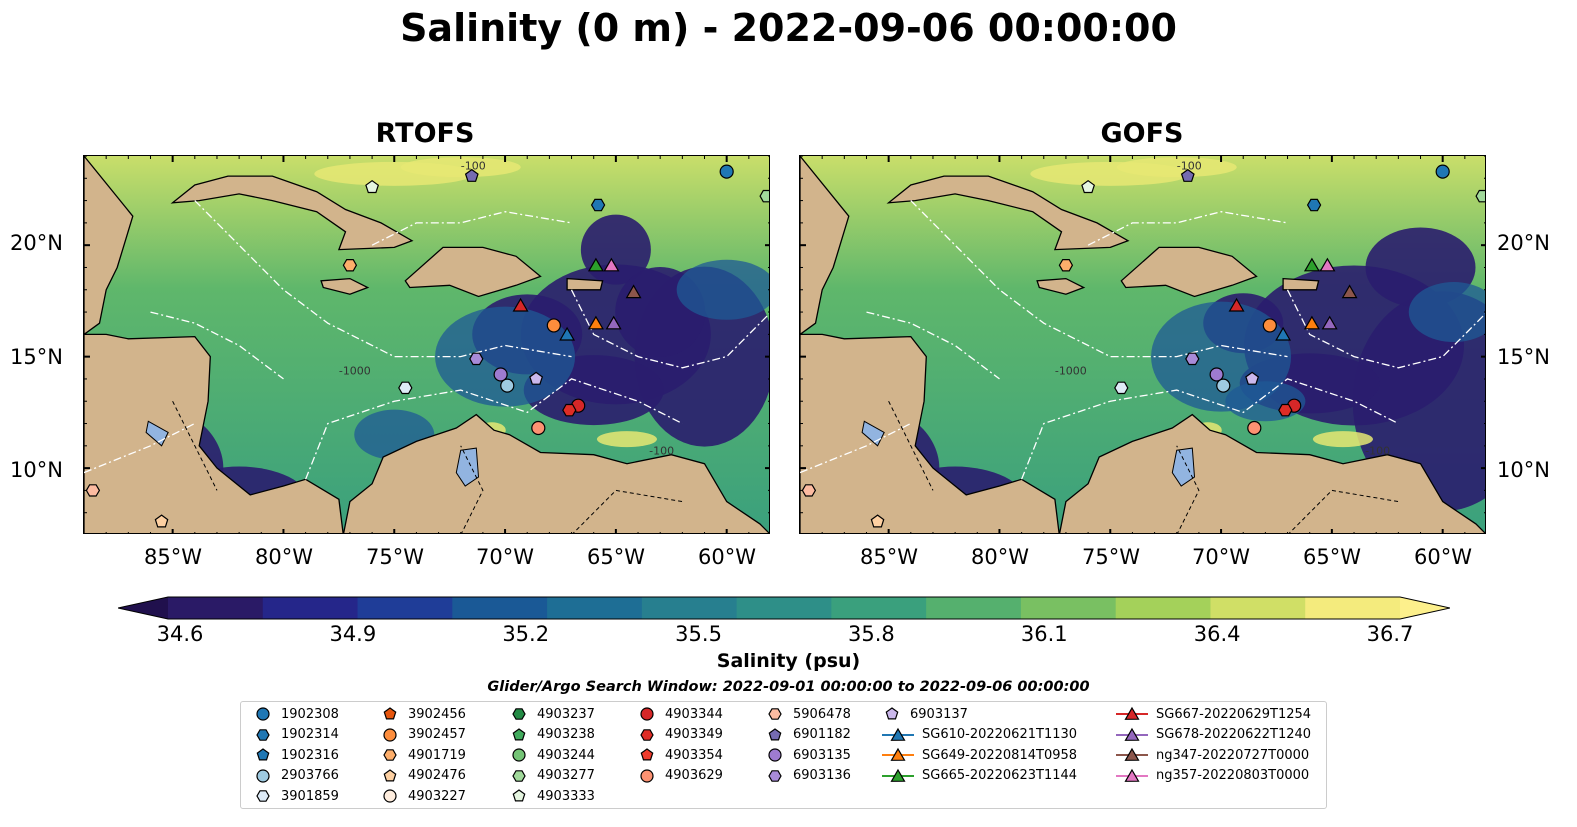 Image resolution: width=1577 pixels, height=827 pixels. What do you see at coordinates (173, 557) in the screenshot?
I see `lon-label-85-left: 85°W` at bounding box center [173, 557].